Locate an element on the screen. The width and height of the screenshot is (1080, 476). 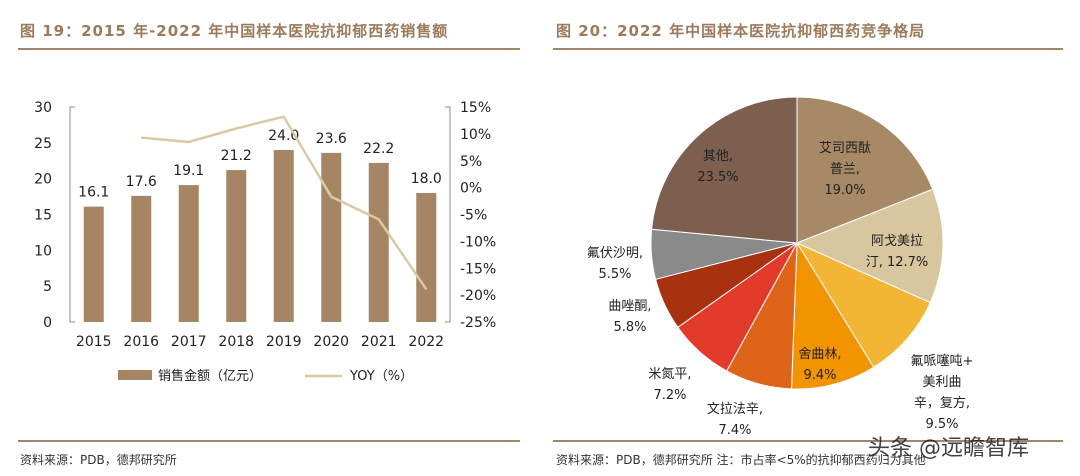
y-right-tick: -25% is located at coordinates (478, 323).